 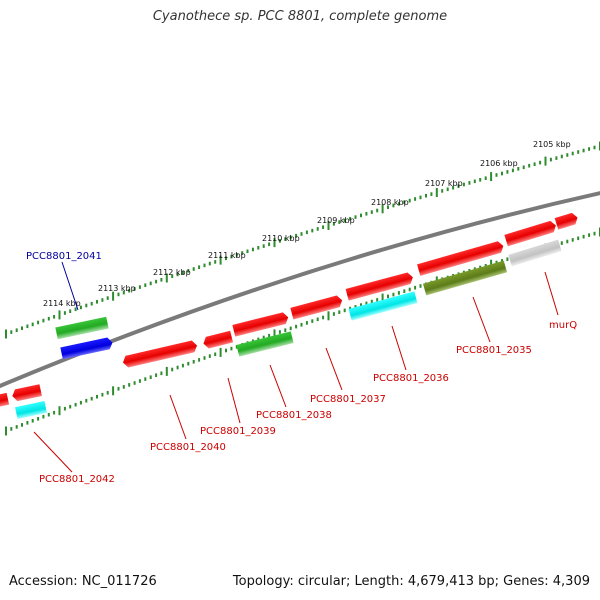 What do you see at coordinates (188, 447) in the screenshot?
I see `gene-label-2040: PCC8801_2040` at bounding box center [188, 447].